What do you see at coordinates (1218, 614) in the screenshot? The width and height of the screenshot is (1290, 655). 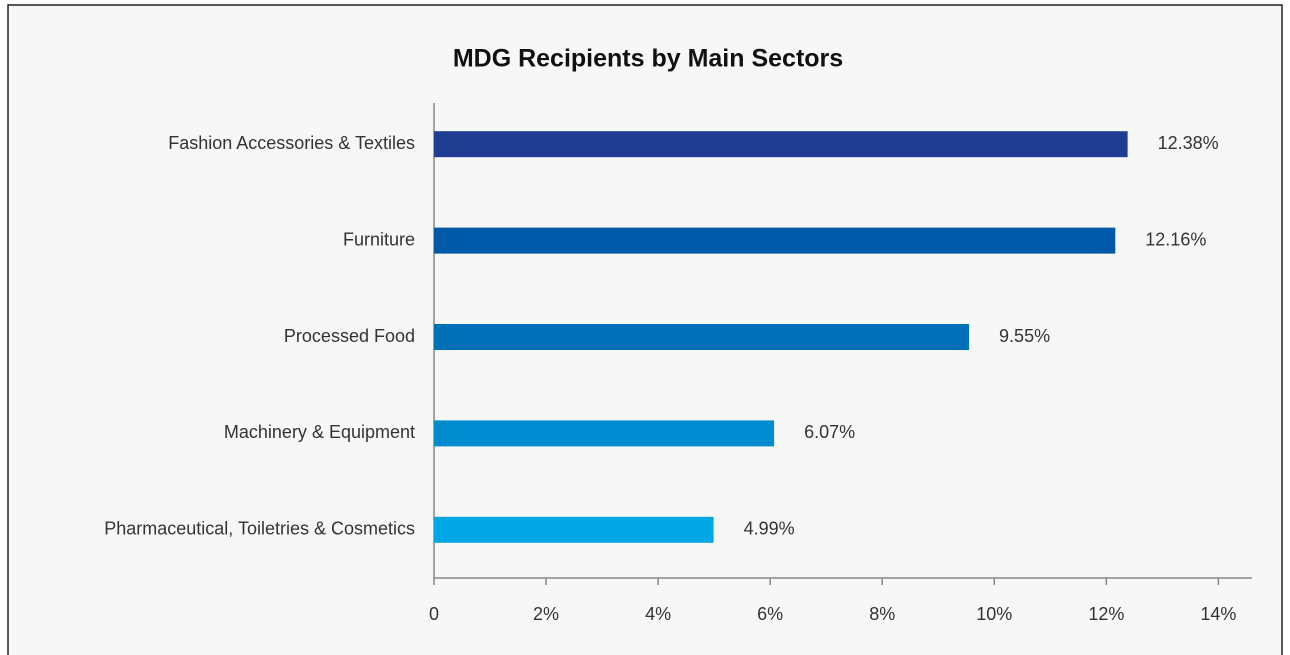 I see `x-tick-label: 14%` at bounding box center [1218, 614].